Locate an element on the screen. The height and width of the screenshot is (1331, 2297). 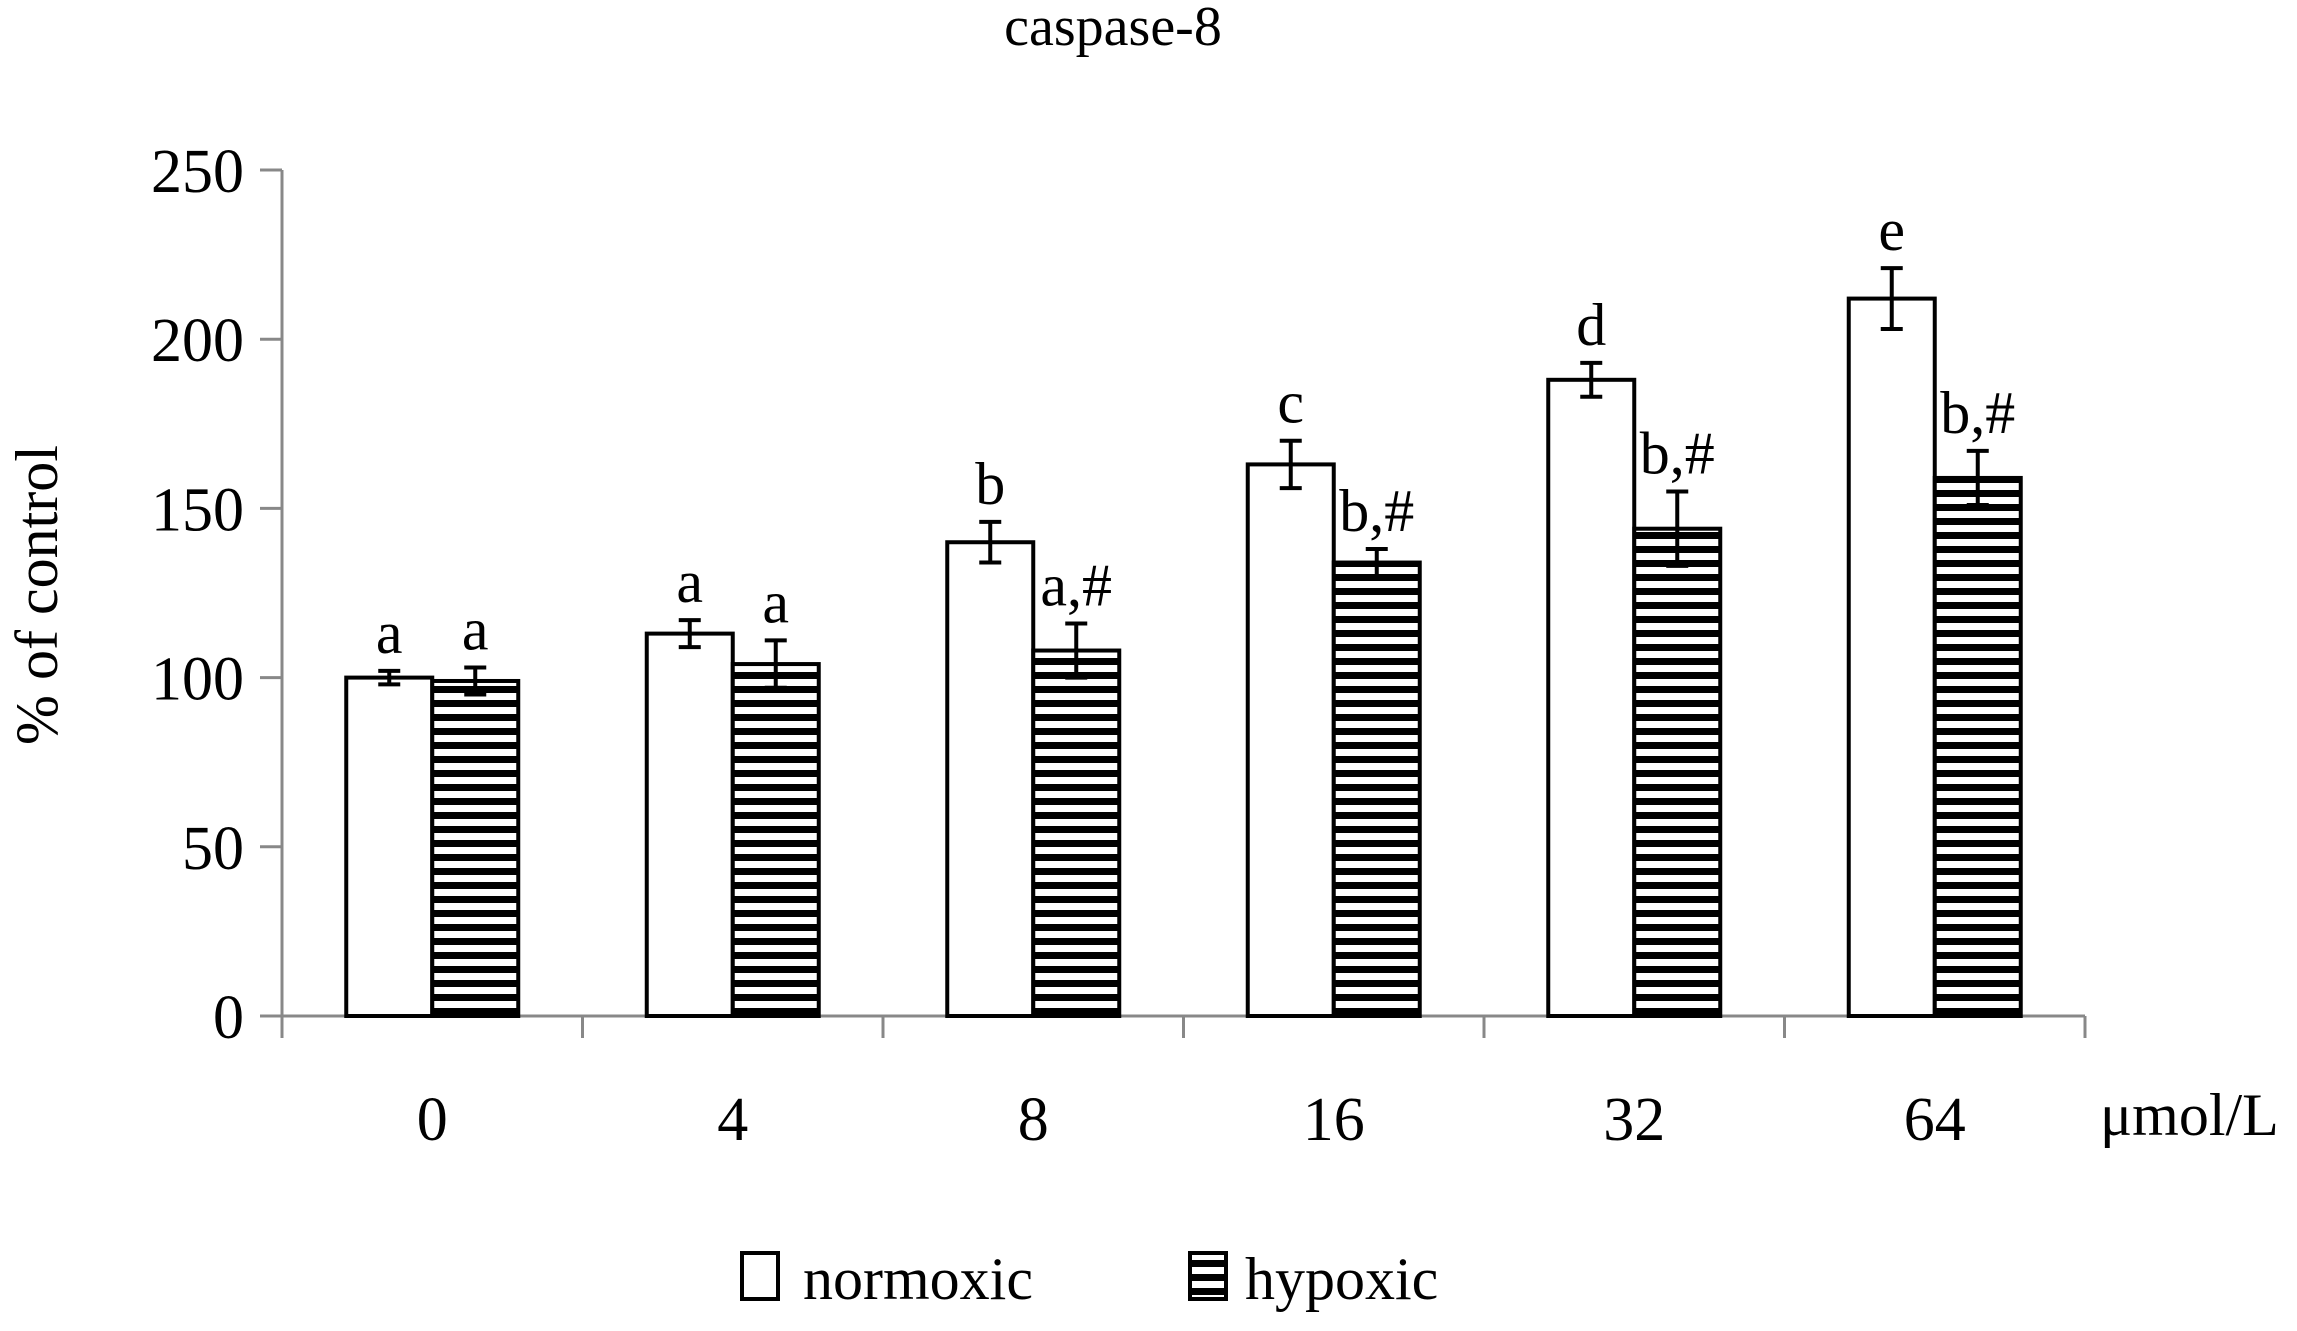
x-tick-label: 4 is located at coordinates (732, 1120).